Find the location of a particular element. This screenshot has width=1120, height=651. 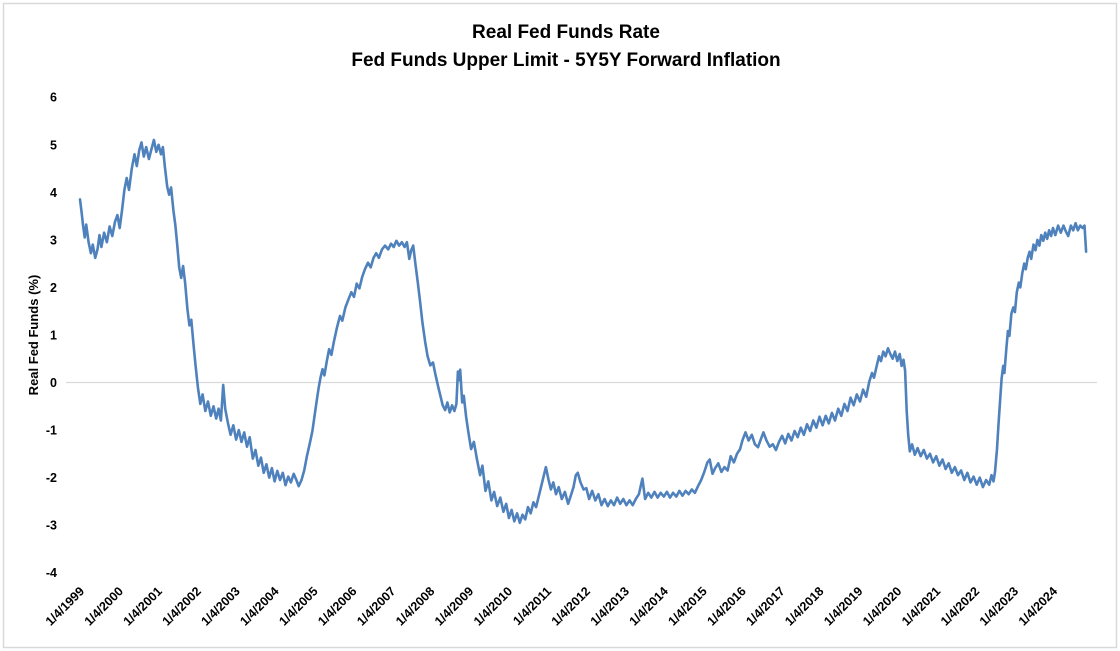

y-tick-label: -1 is located at coordinates (51, 431).